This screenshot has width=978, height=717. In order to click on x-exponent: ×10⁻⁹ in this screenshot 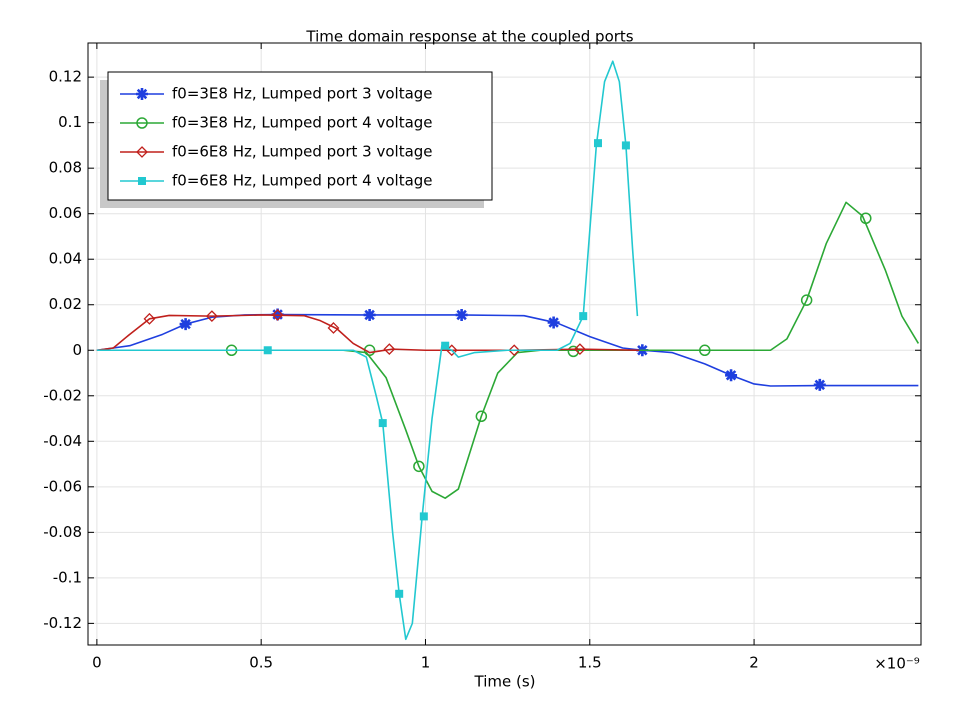, I will do `click(897, 664)`.